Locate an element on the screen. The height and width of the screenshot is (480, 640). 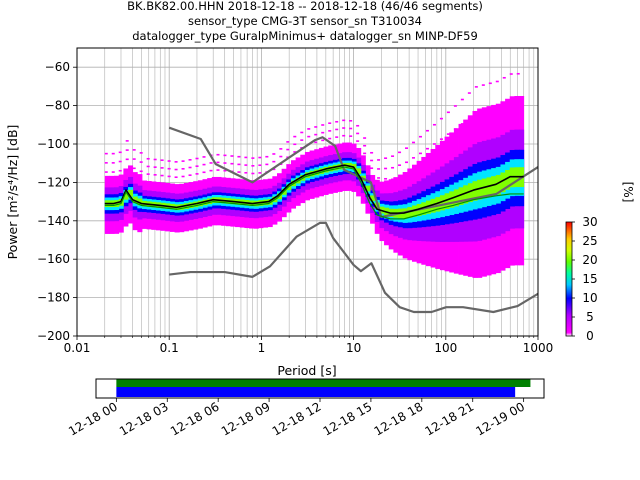
mean-line is located at coordinates (314, 189).